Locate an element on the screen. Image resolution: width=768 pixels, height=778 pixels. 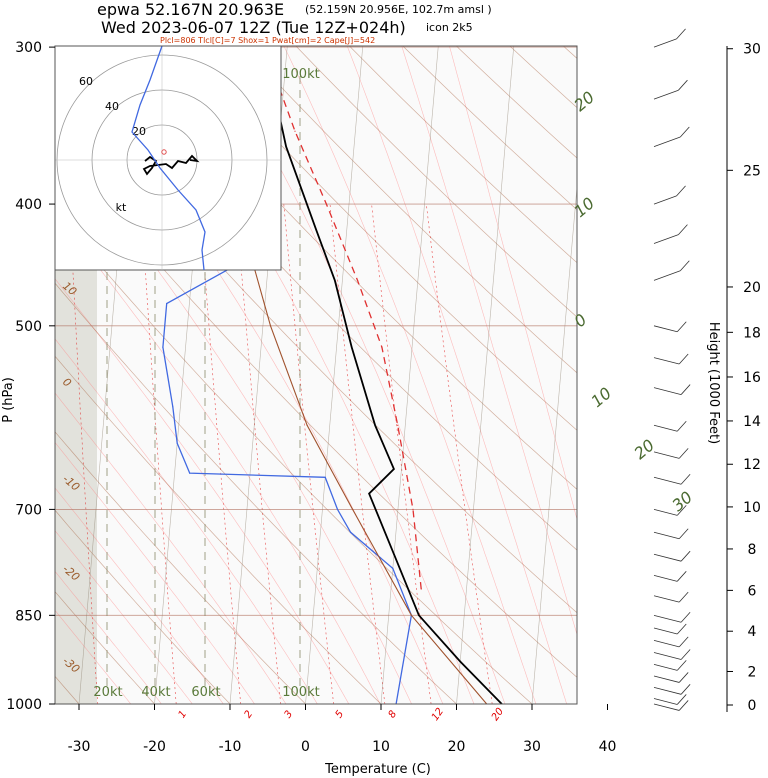
hodograph-dewpoint-trace is located at coordinates (168, 158).